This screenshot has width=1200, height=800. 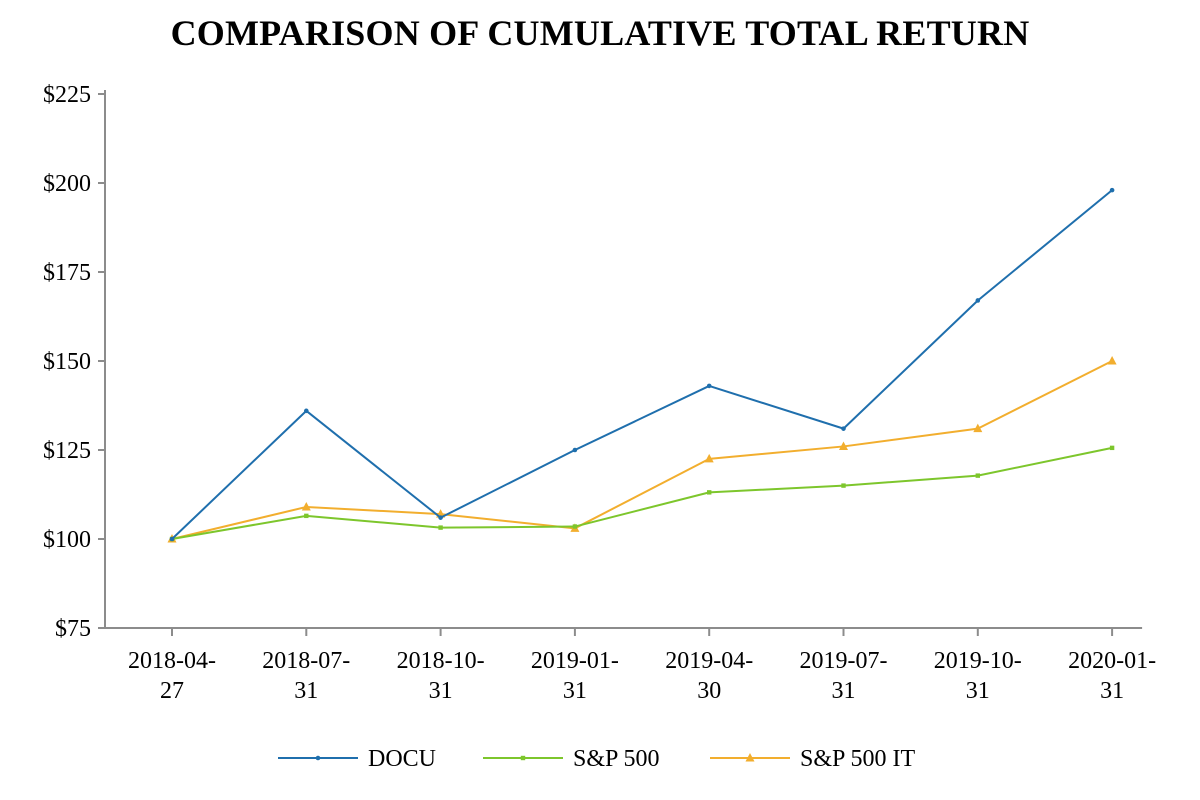 What do you see at coordinates (616, 759) in the screenshot?
I see `legend-label: S&P 500` at bounding box center [616, 759].